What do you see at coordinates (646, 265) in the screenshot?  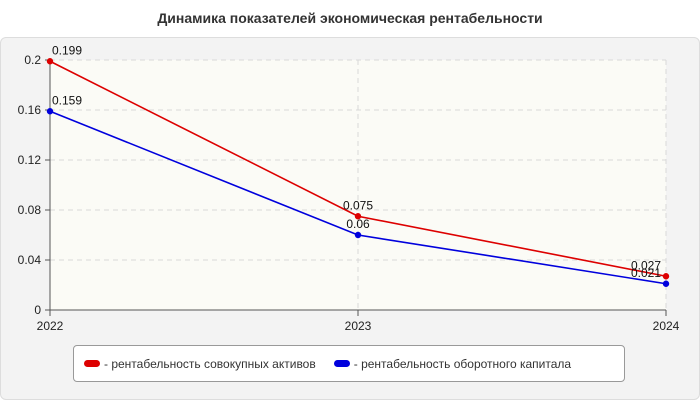 I see `data-label-0-2: 0.027` at bounding box center [646, 265].